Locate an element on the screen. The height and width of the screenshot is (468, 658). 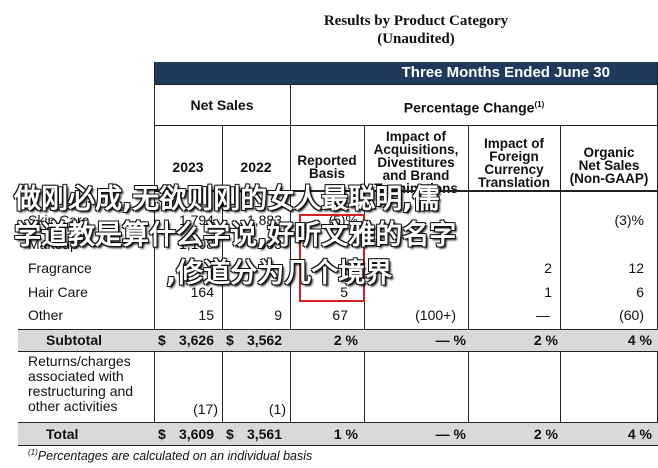
cell-organic: (3)% is located at coordinates (629, 220).